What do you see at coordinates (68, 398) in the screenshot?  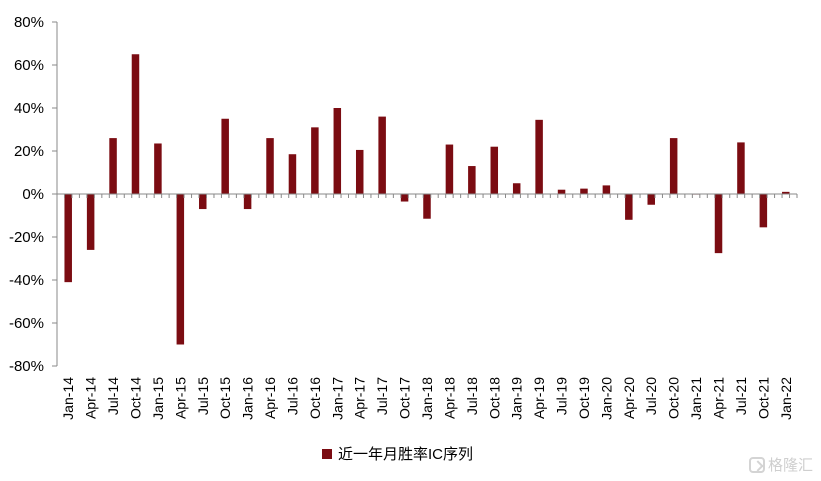 I see `x-tick-label: Jan-14` at bounding box center [68, 398].